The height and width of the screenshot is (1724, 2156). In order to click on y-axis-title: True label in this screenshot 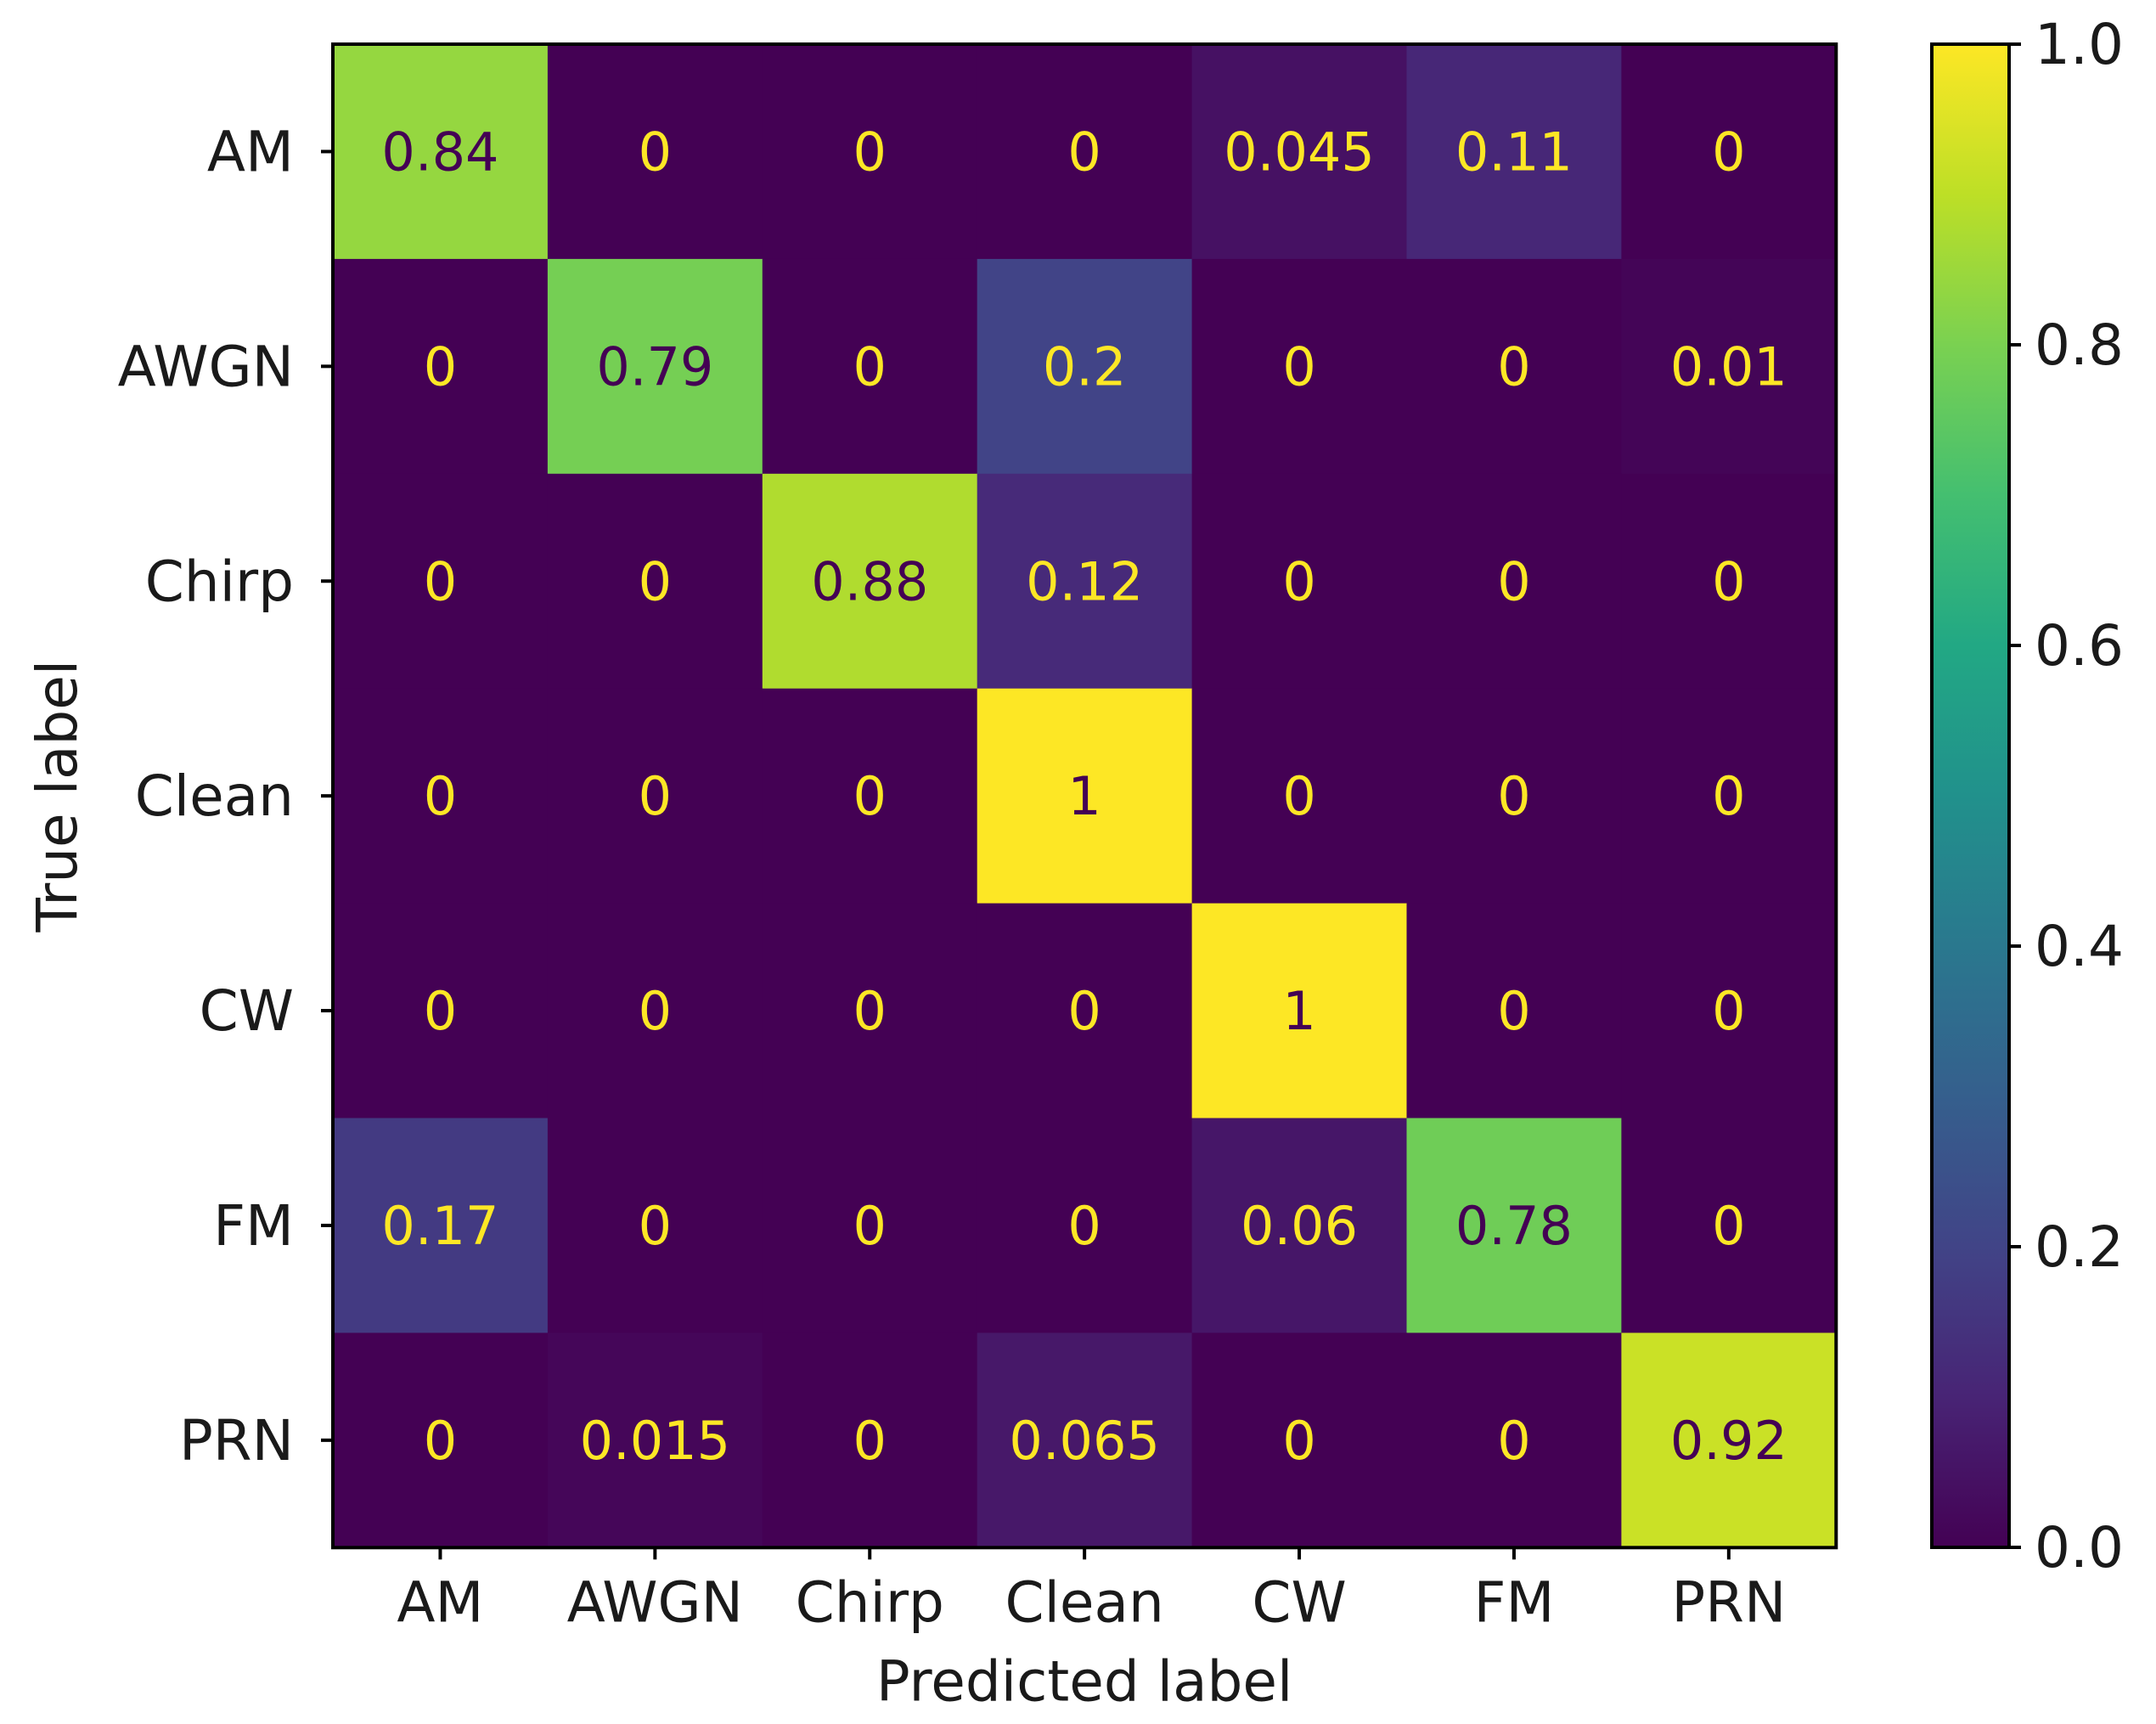, I will do `click(57, 796)`.